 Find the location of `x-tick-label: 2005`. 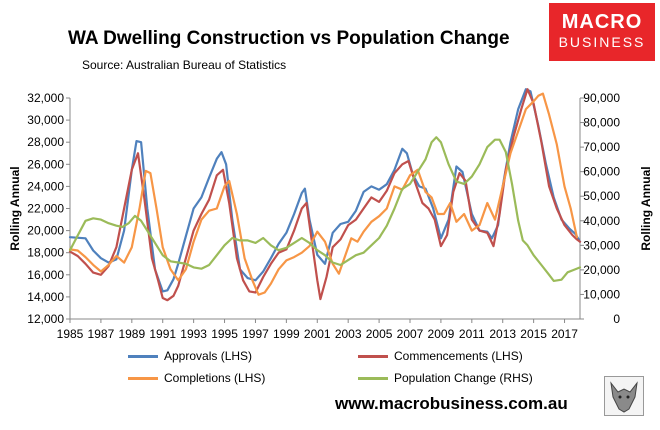

x-tick-label: 2005 is located at coordinates (379, 334).